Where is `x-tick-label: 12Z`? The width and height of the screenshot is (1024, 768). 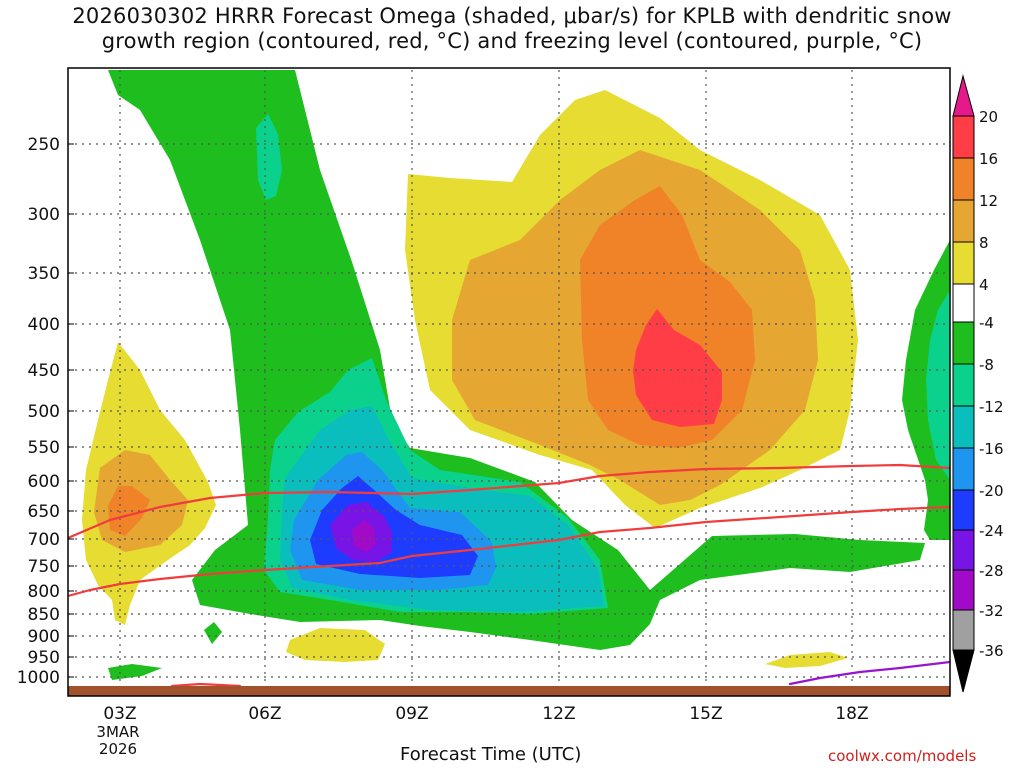
x-tick-label: 12Z is located at coordinates (558, 714).